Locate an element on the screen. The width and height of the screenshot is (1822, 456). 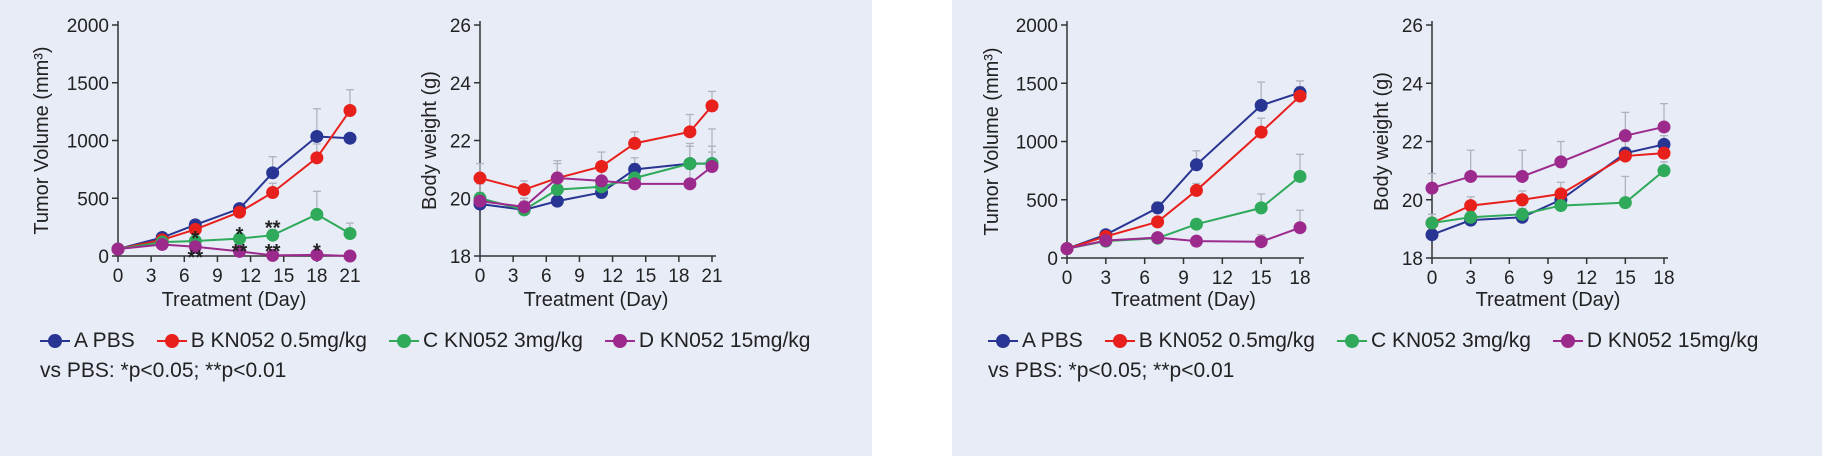
y-tick-label: 20 is located at coordinates (1412, 201).